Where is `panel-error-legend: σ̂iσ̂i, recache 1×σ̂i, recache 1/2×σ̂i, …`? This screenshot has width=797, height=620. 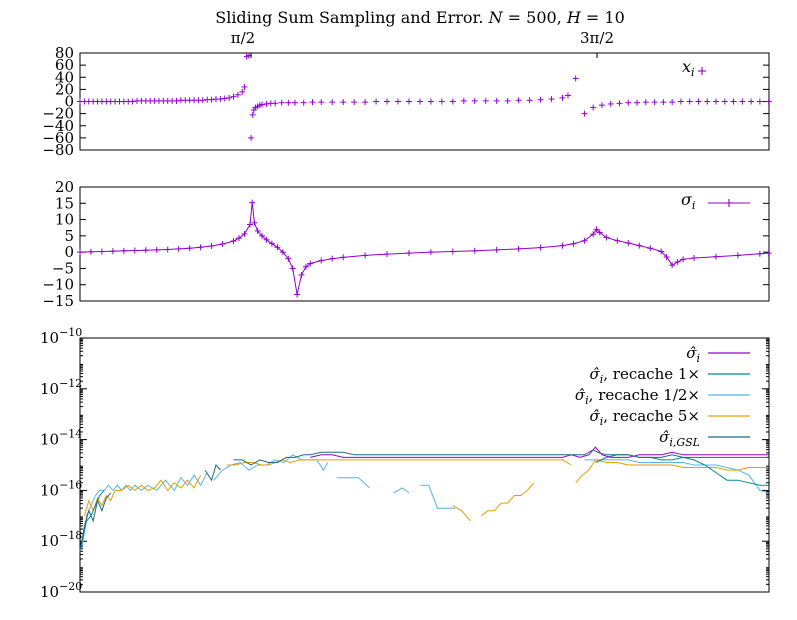
panel-error-legend: σ̂iσ̂i, recache 1×σ̂i, recache 1/2×σ̂i, … is located at coordinates (662, 396).